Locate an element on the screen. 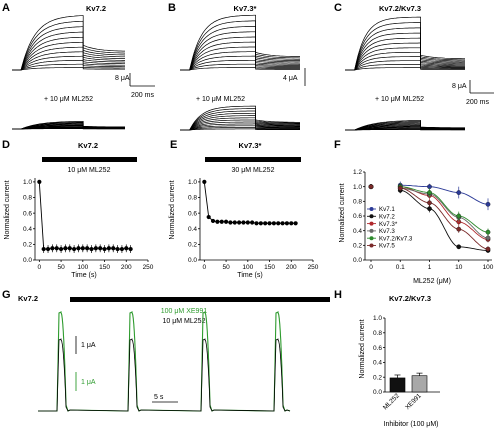 This screenshot has width=500, height=429. panel-e-y-tick-label: 0.6 is located at coordinates (192, 213).